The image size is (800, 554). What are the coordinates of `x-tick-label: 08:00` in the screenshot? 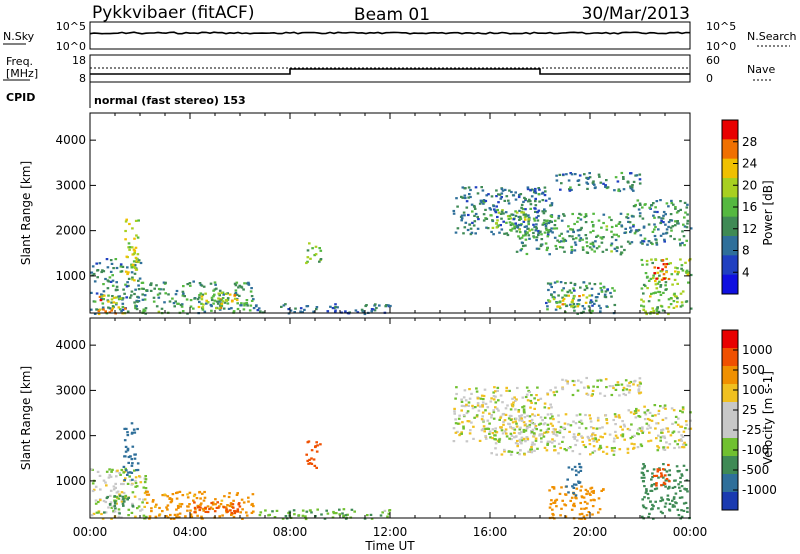 It's located at (290, 532).